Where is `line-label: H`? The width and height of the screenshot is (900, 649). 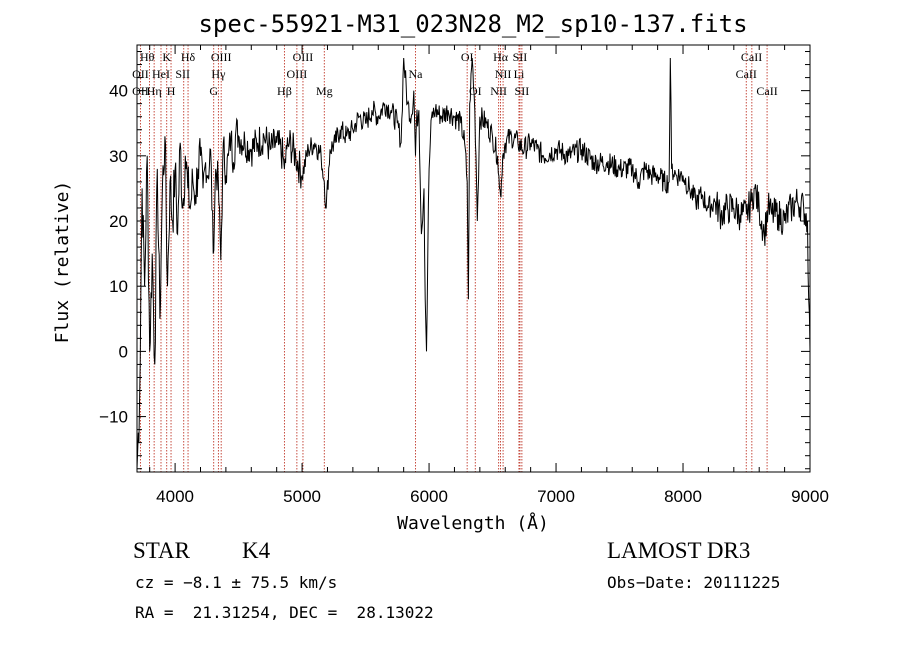 line-label: H is located at coordinates (171, 91).